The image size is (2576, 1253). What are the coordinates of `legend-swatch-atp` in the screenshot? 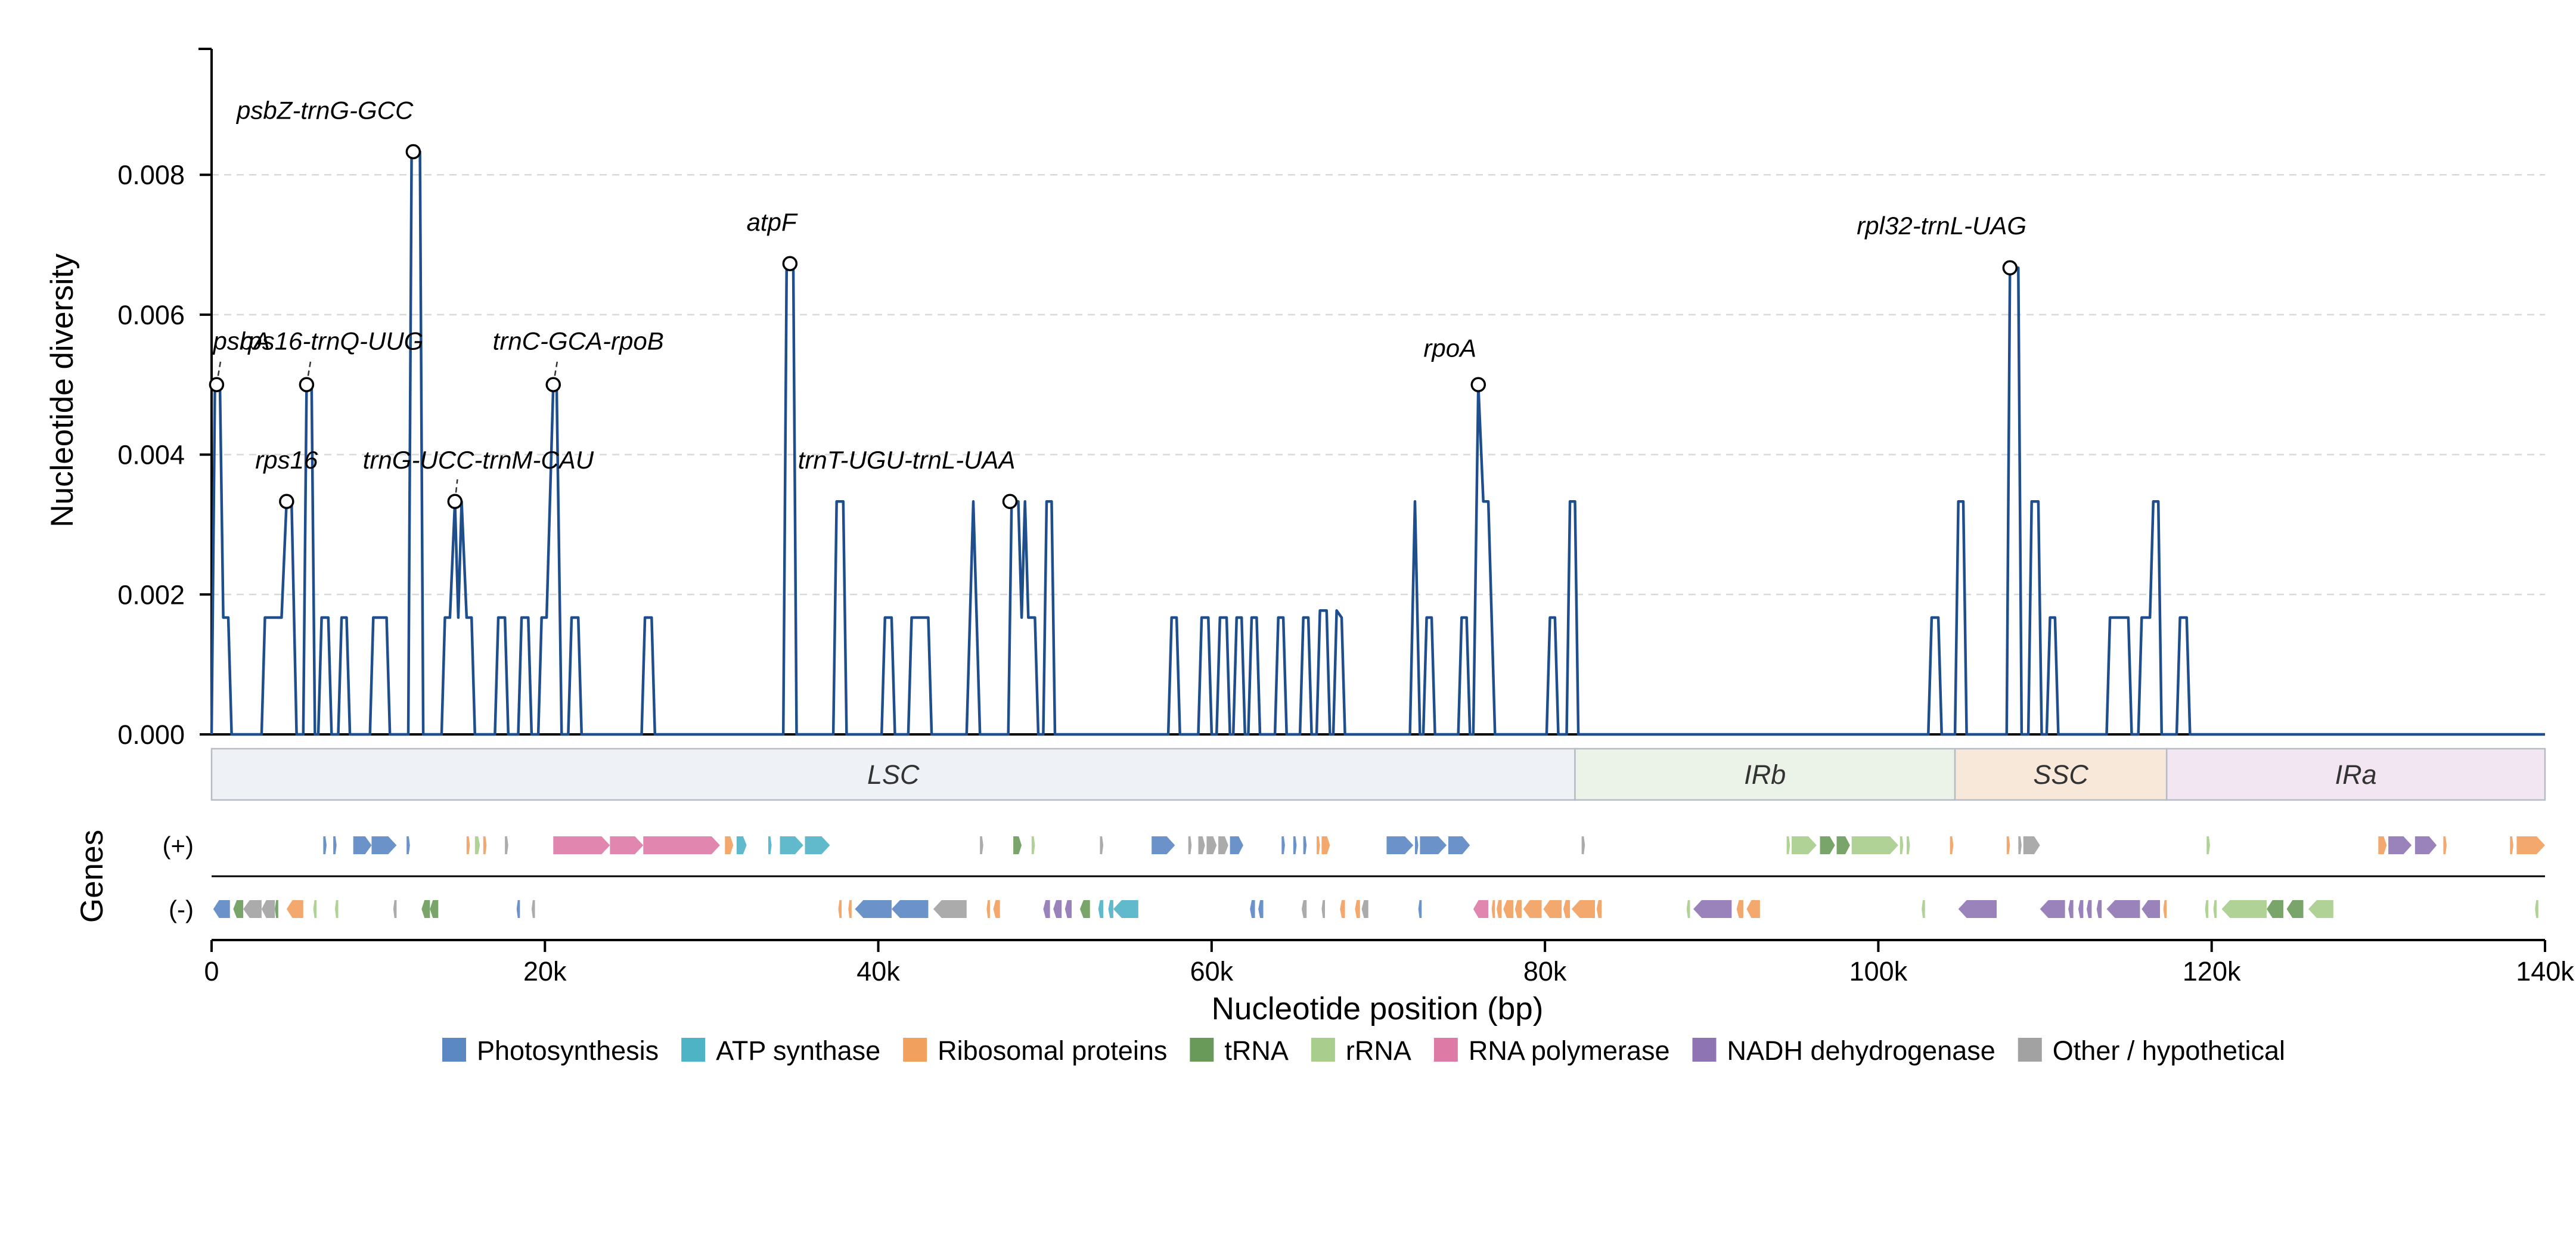 It's located at (693, 1050).